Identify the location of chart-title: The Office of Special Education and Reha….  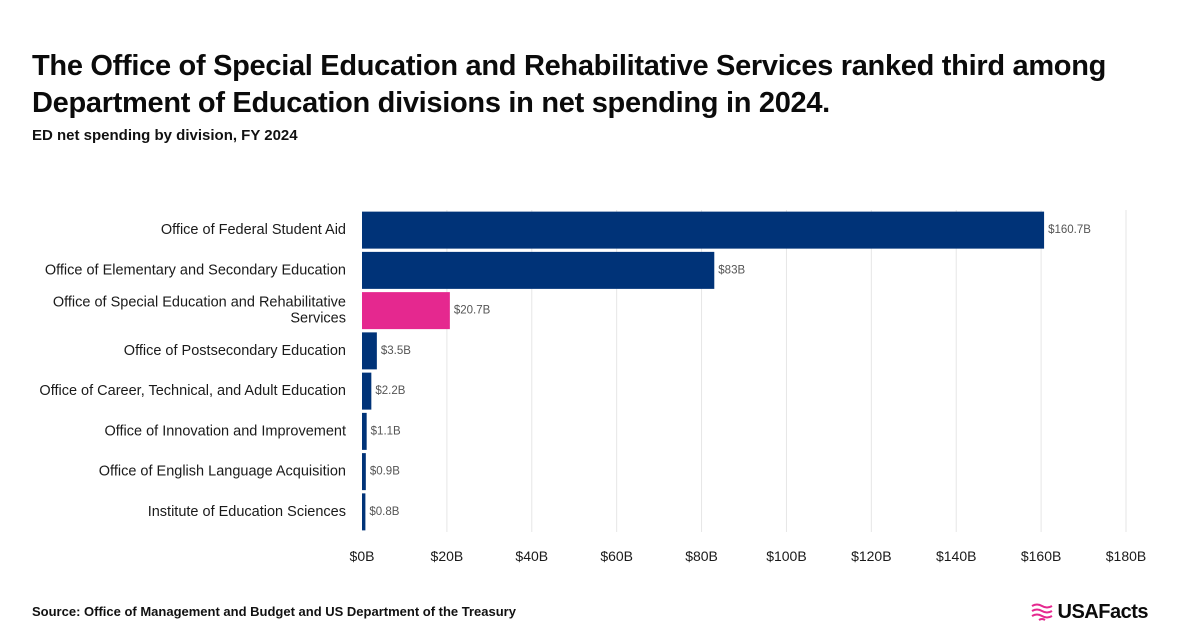
(569, 84).